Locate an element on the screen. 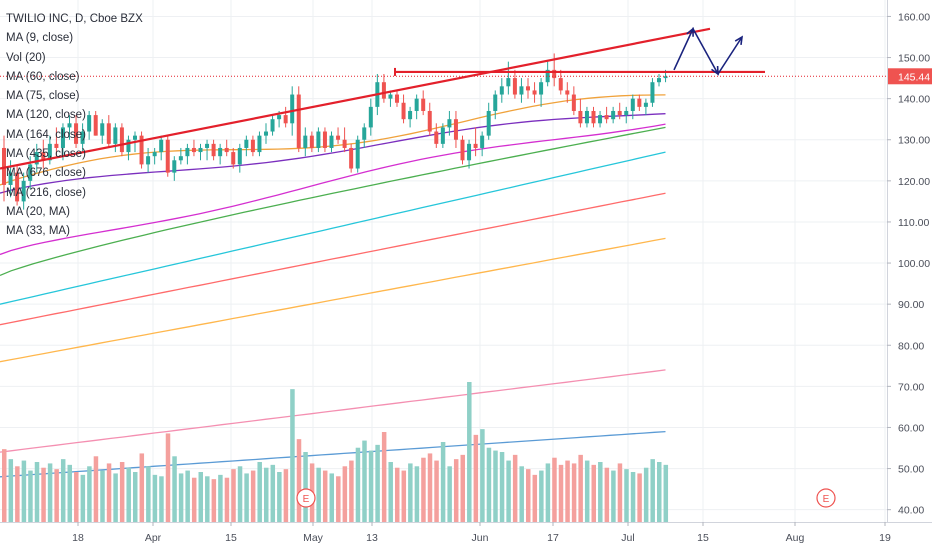 This screenshot has height=555, width=932. legend-item-ma676: MA (676, close) is located at coordinates (46, 173).